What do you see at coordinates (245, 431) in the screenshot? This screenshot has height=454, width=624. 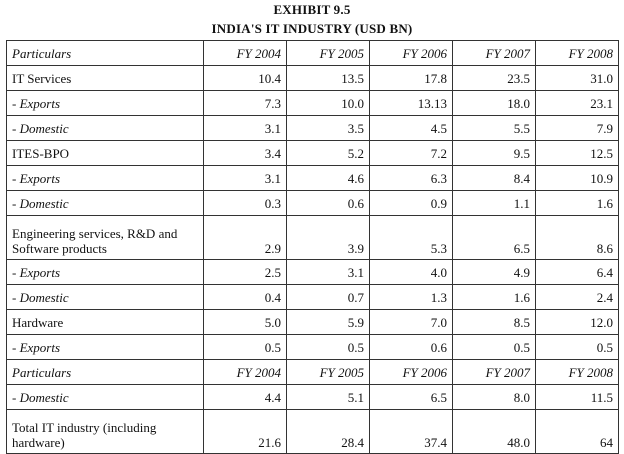 I see `table-cell: 21.6` at bounding box center [245, 431].